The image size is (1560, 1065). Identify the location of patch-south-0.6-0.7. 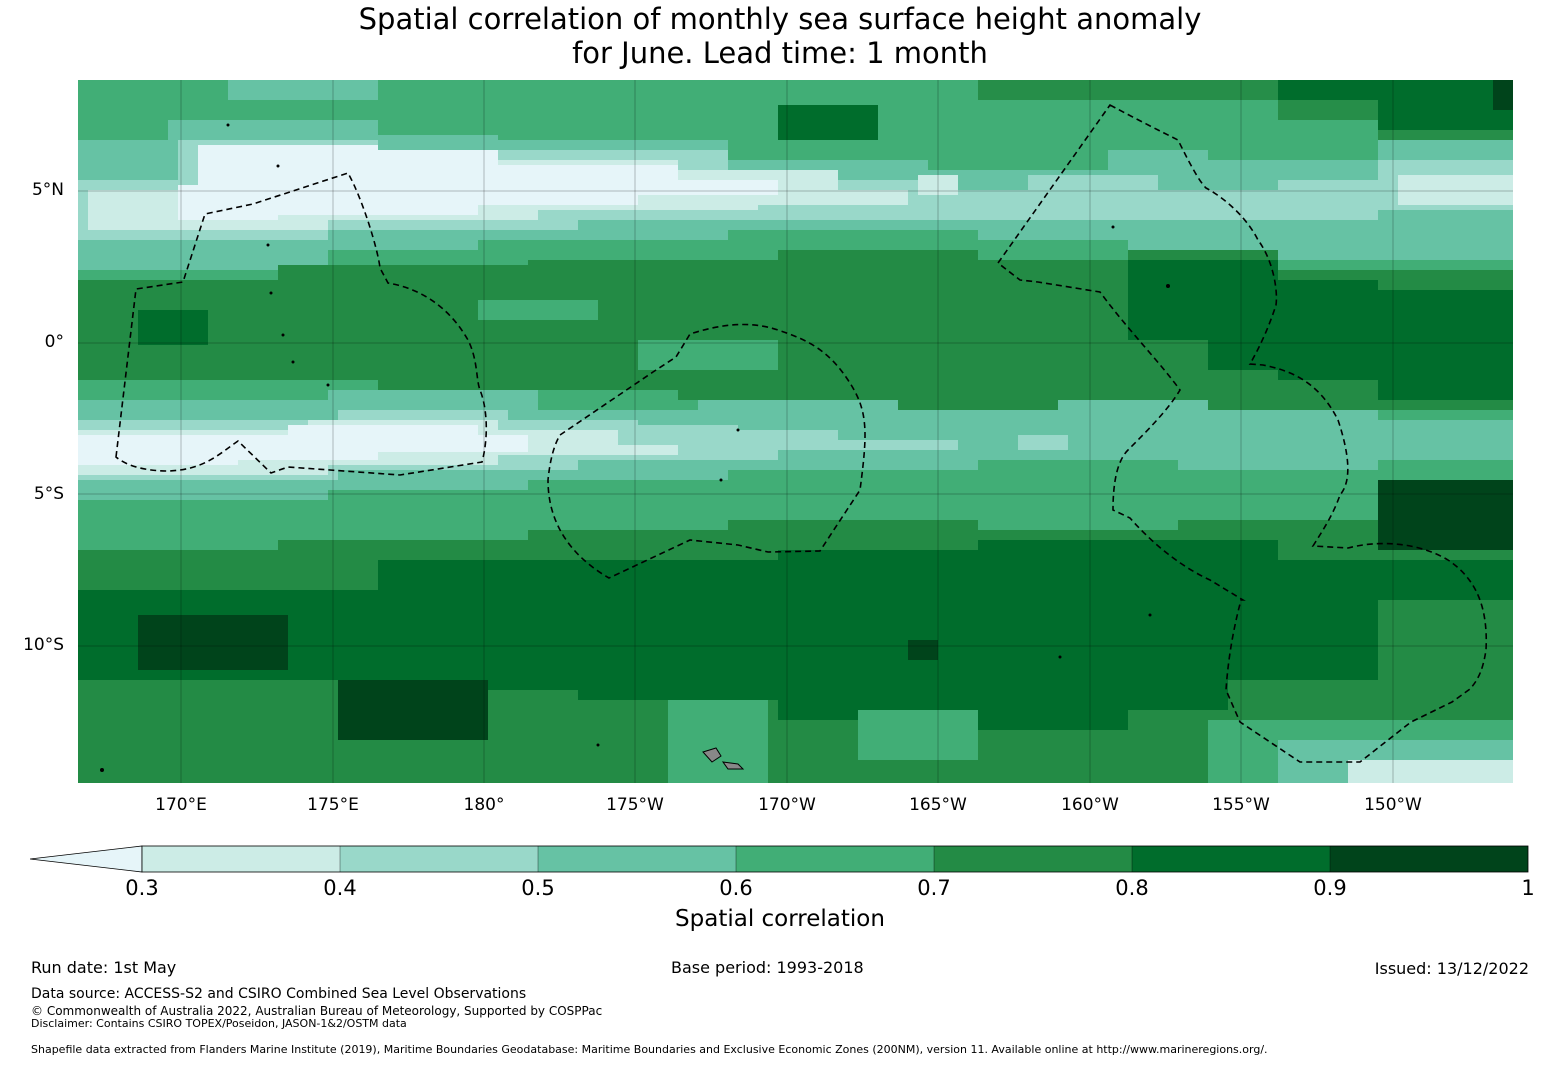
(718, 741).